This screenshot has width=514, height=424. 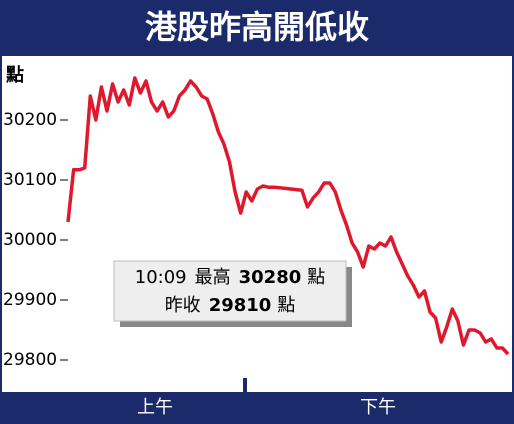 I want to click on y-tick-label: 30100, so click(x=30, y=180).